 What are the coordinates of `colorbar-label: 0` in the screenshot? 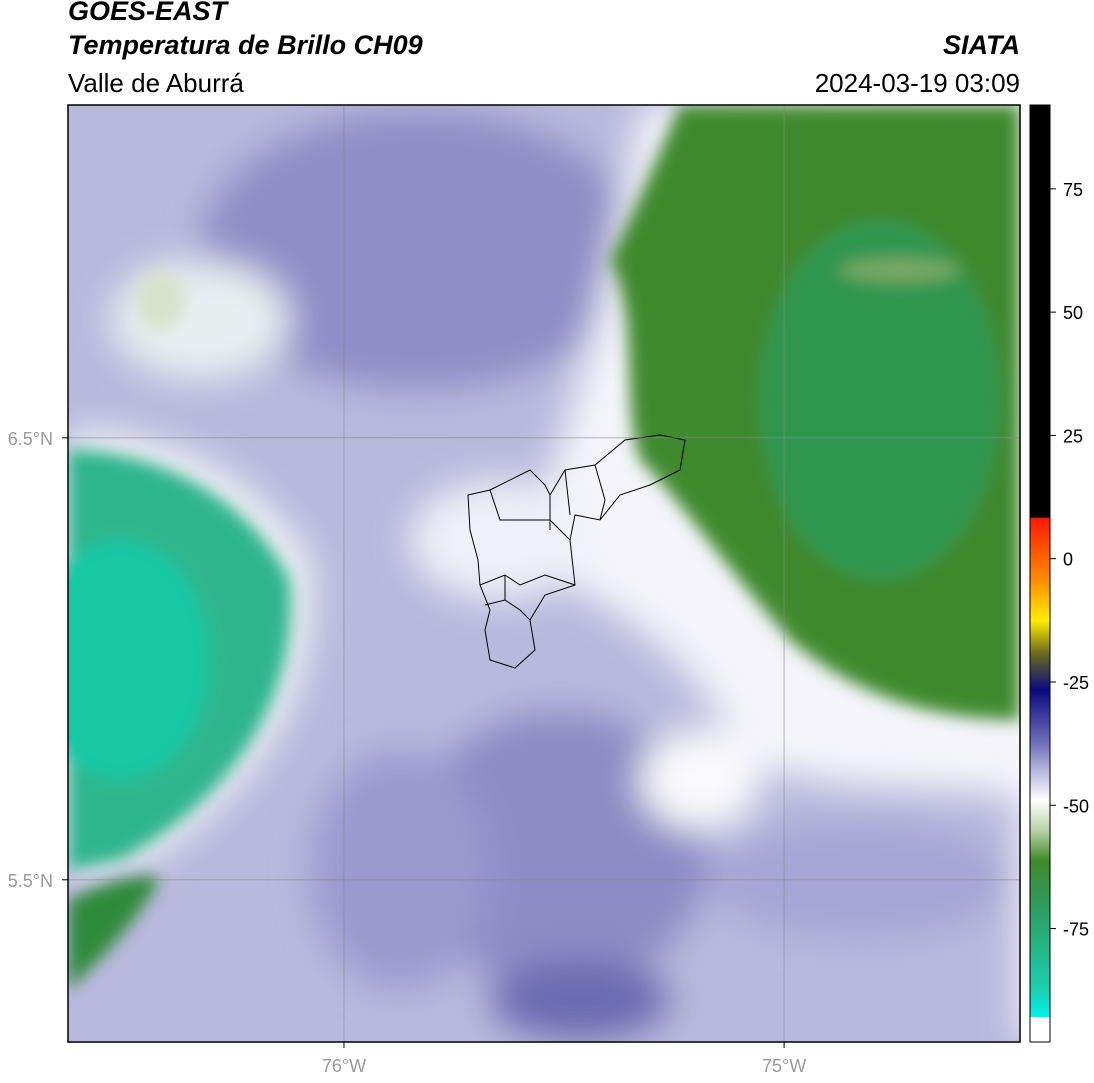 It's located at (1068, 560).